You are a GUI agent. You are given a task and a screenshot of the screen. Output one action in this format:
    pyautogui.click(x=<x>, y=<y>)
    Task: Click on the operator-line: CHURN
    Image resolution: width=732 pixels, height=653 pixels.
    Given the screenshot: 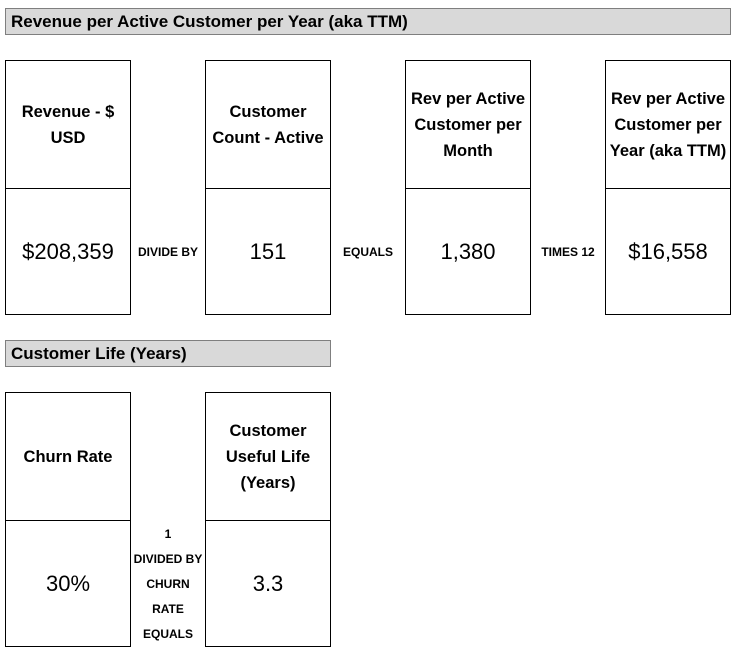 What is the action you would take?
    pyautogui.click(x=168, y=584)
    